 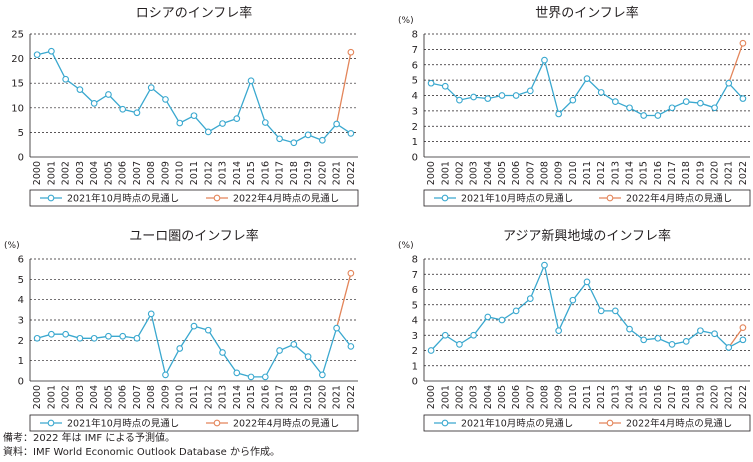 I want to click on x-tick-label: 2009, so click(x=165, y=173).